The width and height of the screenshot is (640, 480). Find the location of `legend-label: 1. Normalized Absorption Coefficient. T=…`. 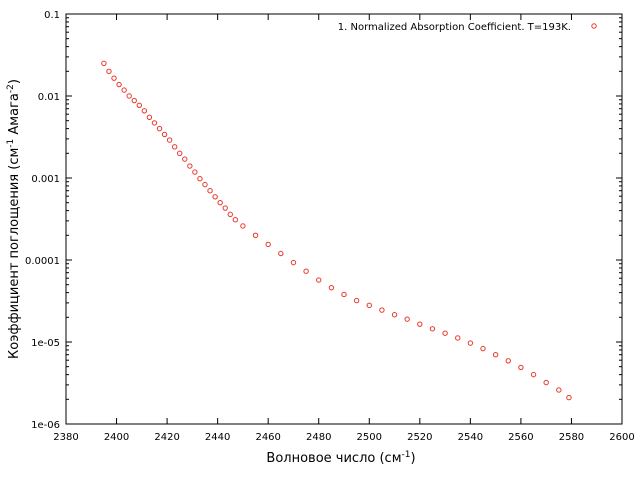

legend-label: 1. Normalized Absorption Coefficient. T=… is located at coordinates (454, 27).